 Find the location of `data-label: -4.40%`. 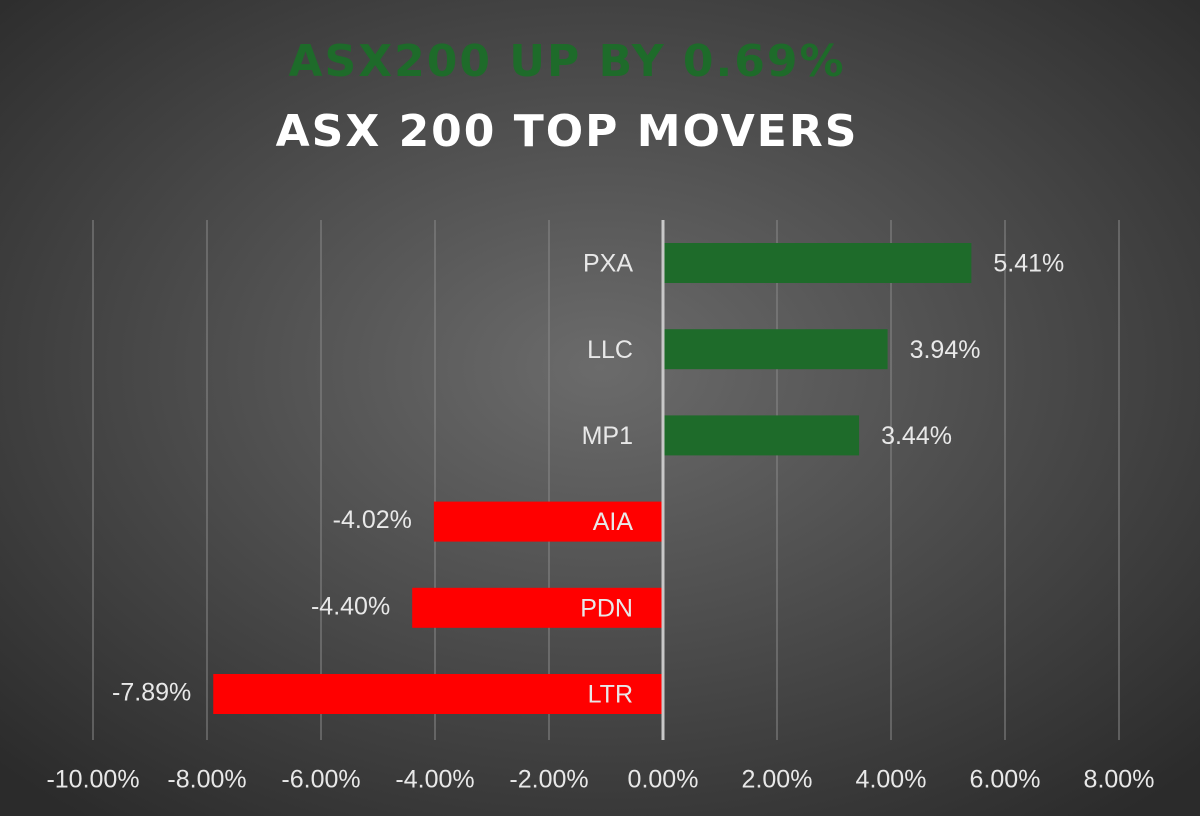

data-label: -4.40% is located at coordinates (350, 606).